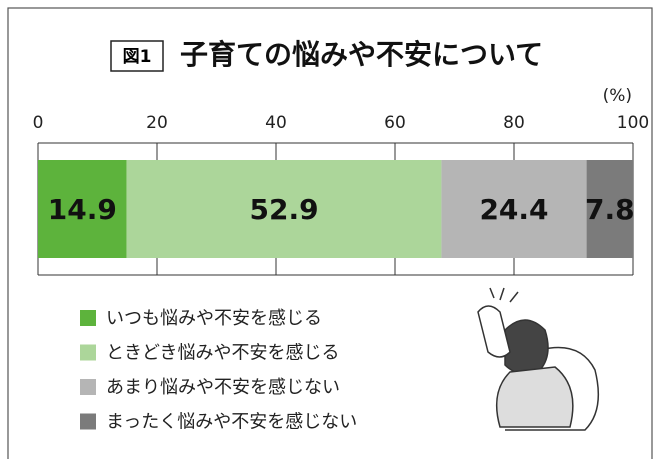  I want to click on legend-label: いつも悩みや不安を感じる, so click(214, 318).